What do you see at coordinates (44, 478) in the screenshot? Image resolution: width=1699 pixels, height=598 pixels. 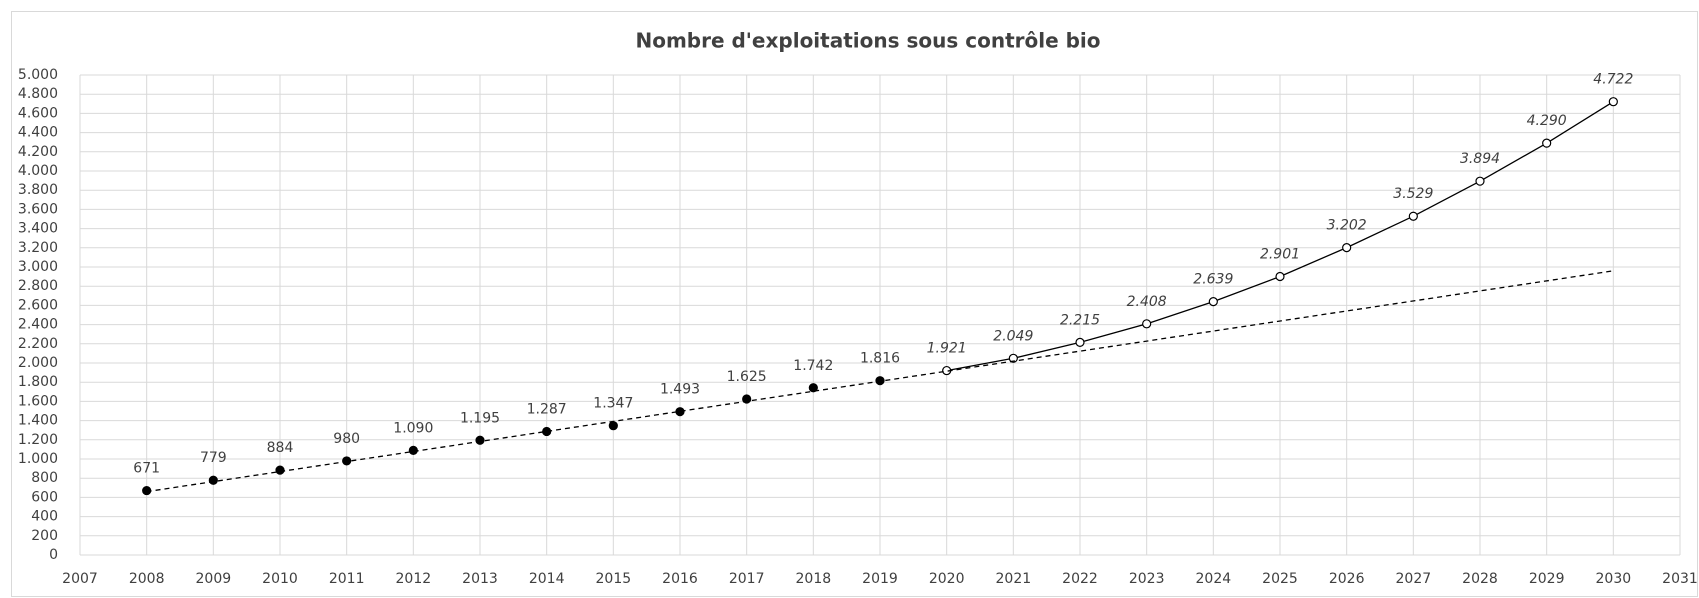 I see `y-tick-label: 800` at bounding box center [44, 478].